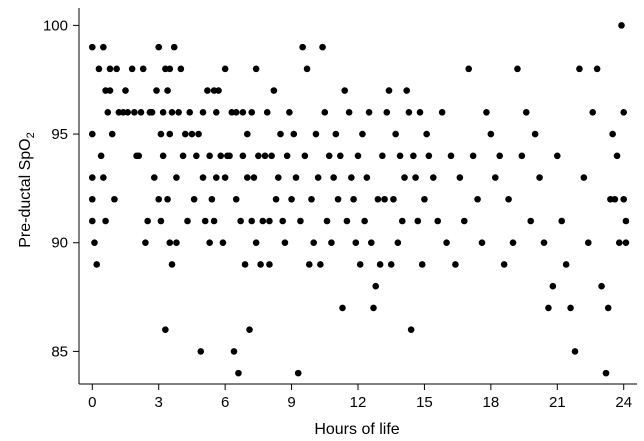 The width and height of the screenshot is (644, 441). Describe the element at coordinates (225, 402) in the screenshot. I see `x-tick-label: 6` at that location.